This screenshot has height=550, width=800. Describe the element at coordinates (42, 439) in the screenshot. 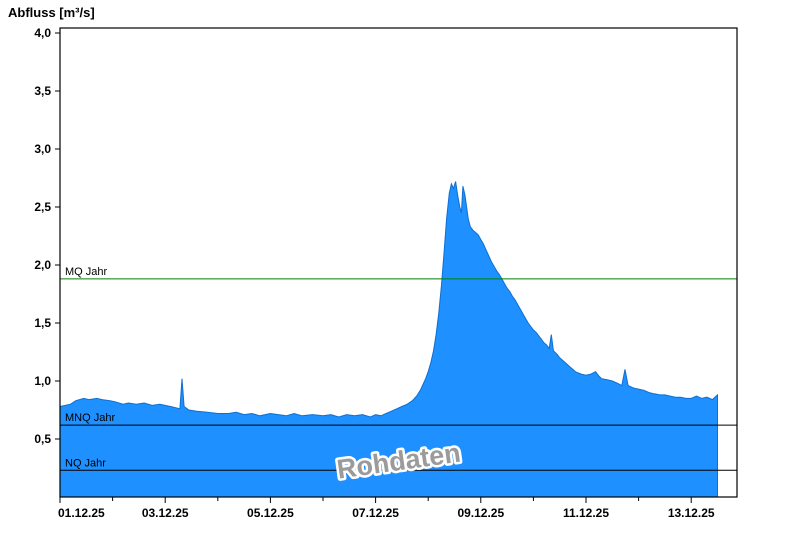

I see `y-axis-label: 0,5` at that location.